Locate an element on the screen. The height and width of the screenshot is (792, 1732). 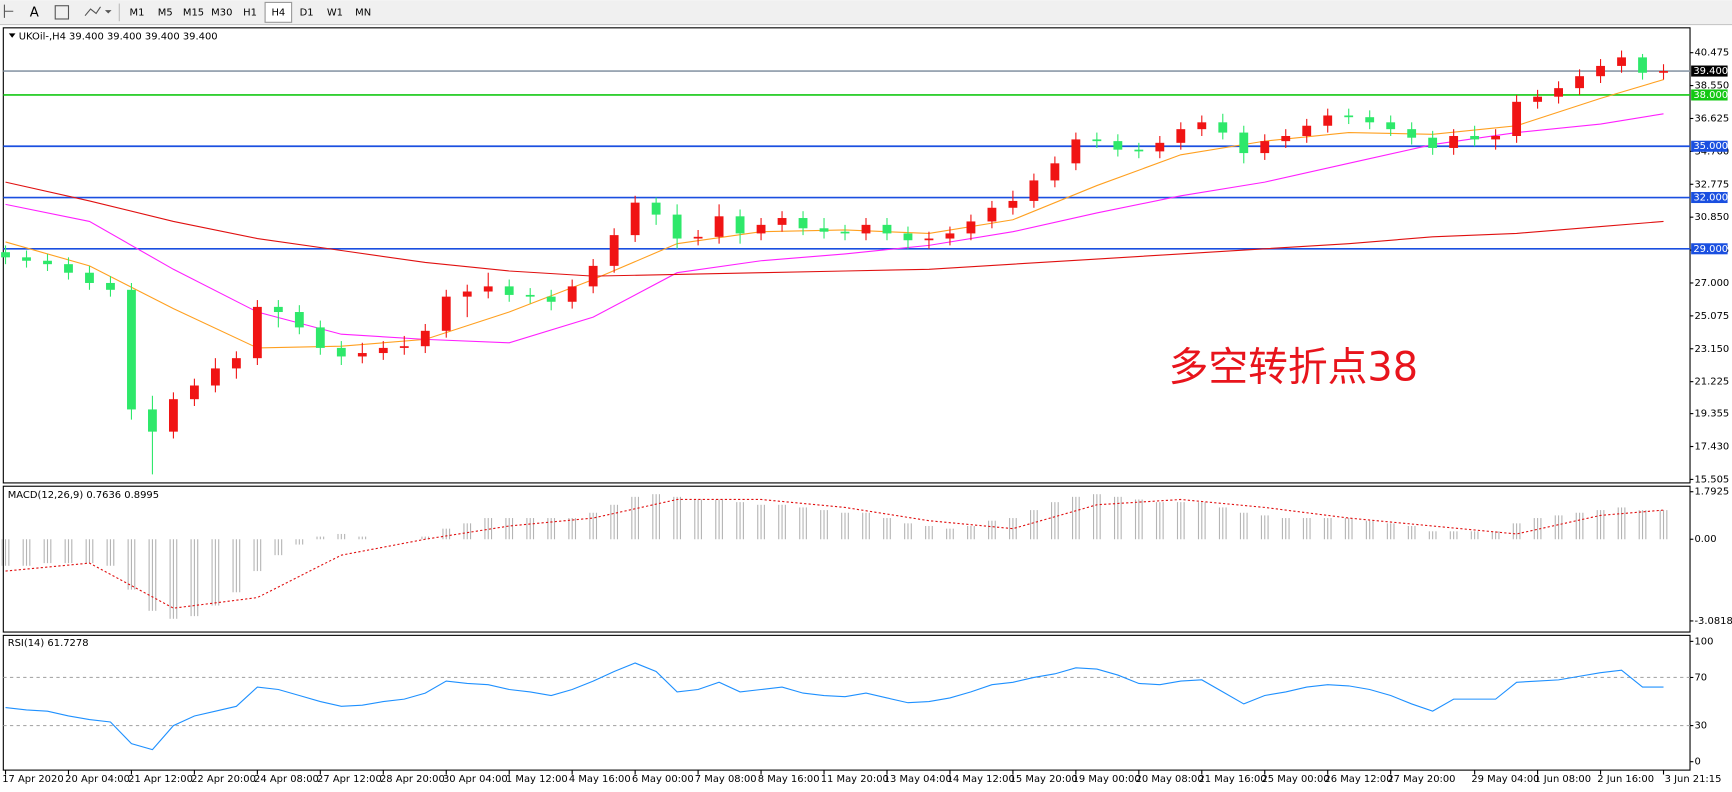
y-tick-label: 1.7925 is located at coordinates (1711, 492).